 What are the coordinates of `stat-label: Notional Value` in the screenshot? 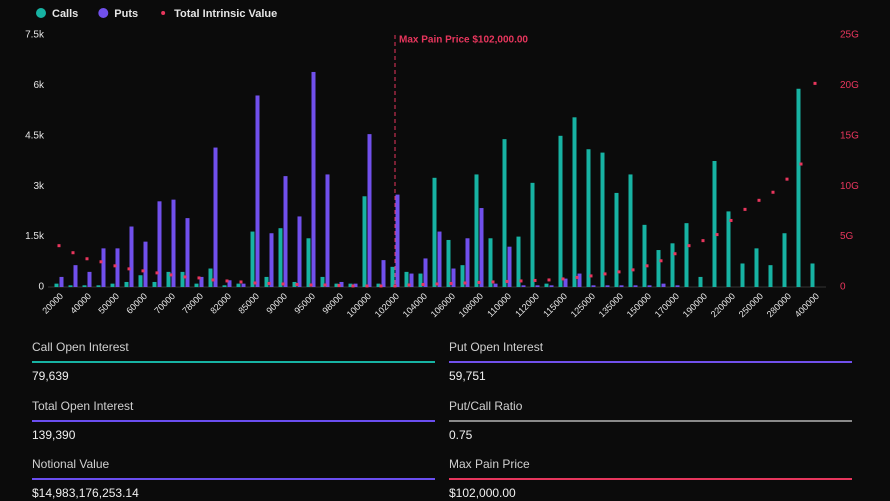 It's located at (71, 464).